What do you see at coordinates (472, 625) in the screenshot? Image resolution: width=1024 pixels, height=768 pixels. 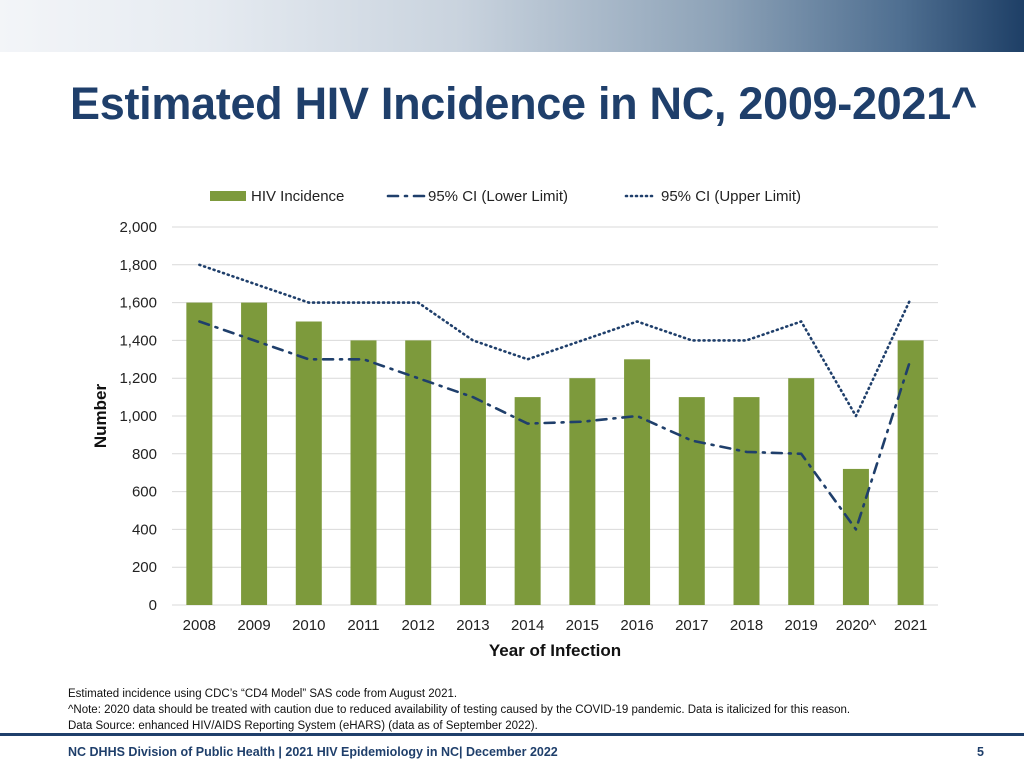 I see `x-tick-label: 2013` at bounding box center [472, 625].